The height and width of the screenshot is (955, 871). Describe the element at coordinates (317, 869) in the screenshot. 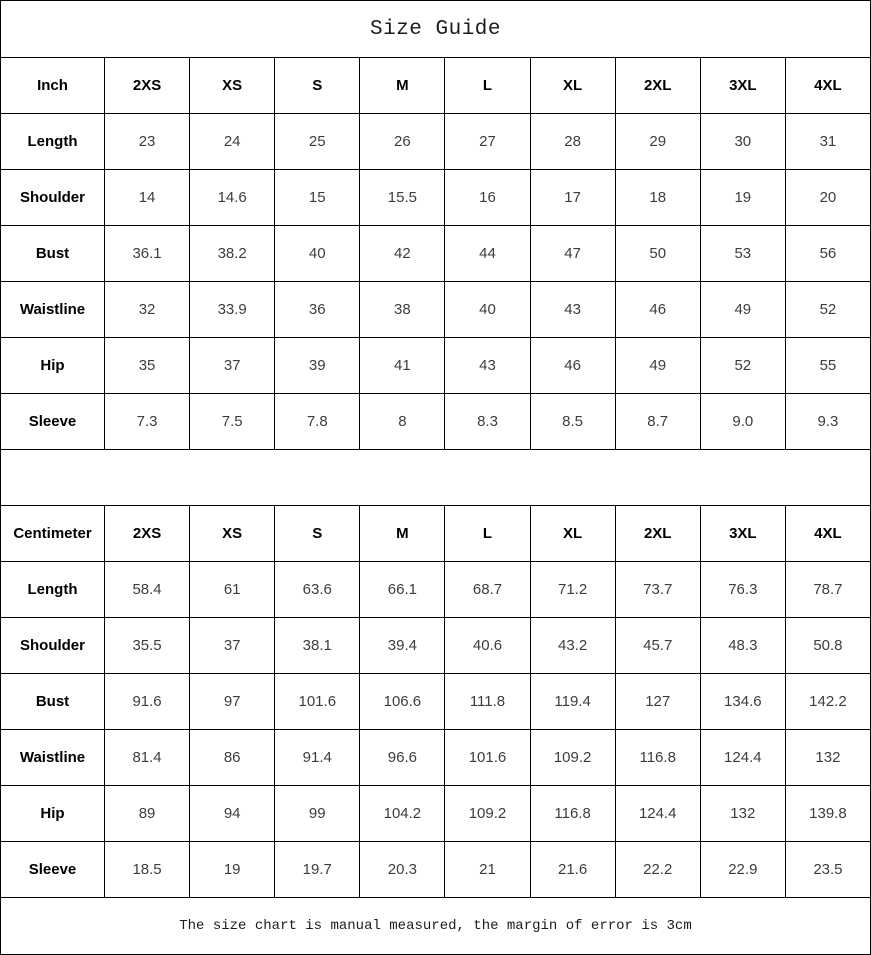

I see `value-cell: 19.7` at that location.